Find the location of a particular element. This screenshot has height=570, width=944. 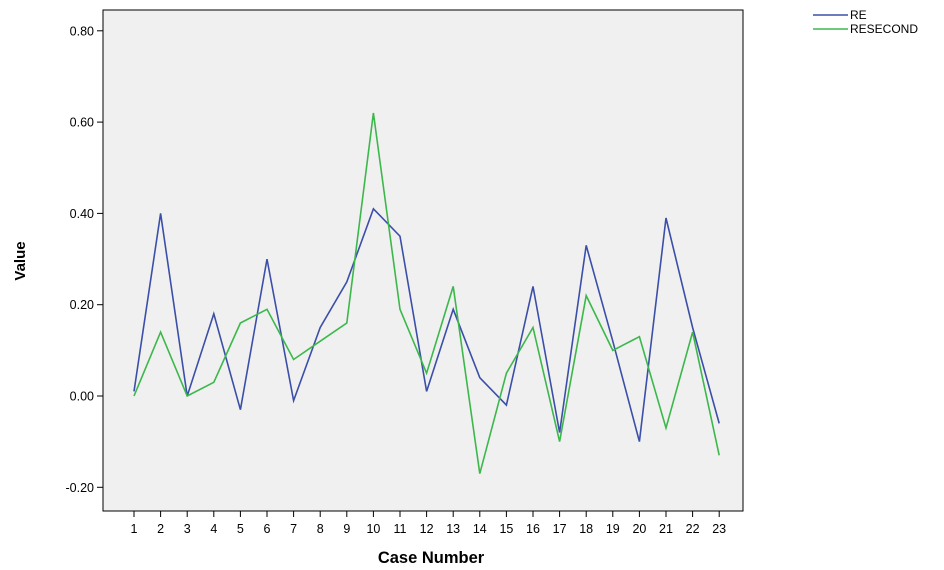

y-axis-title: Value is located at coordinates (20, 260).